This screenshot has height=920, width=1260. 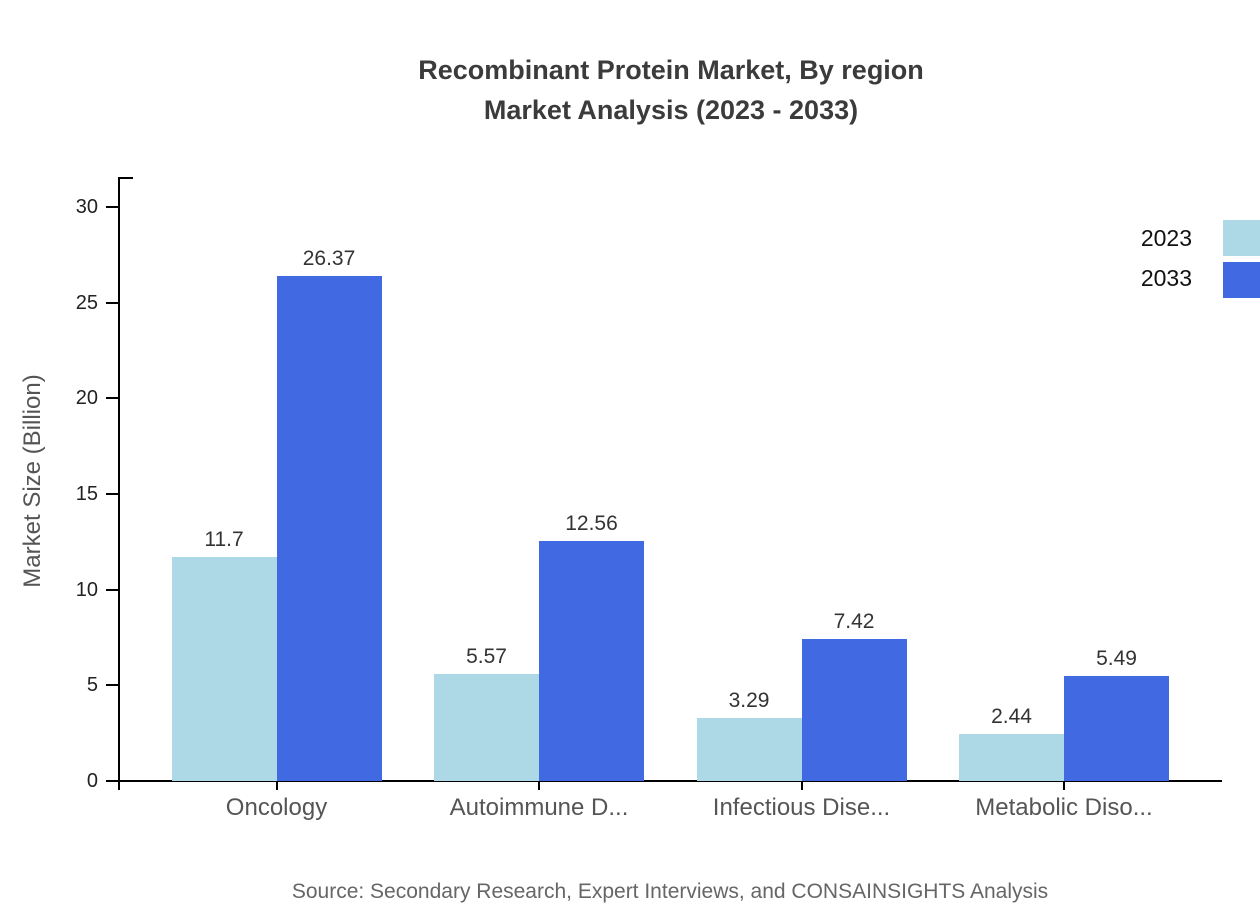 What do you see at coordinates (1166, 238) in the screenshot?
I see `legend-label-2023: 2023` at bounding box center [1166, 238].